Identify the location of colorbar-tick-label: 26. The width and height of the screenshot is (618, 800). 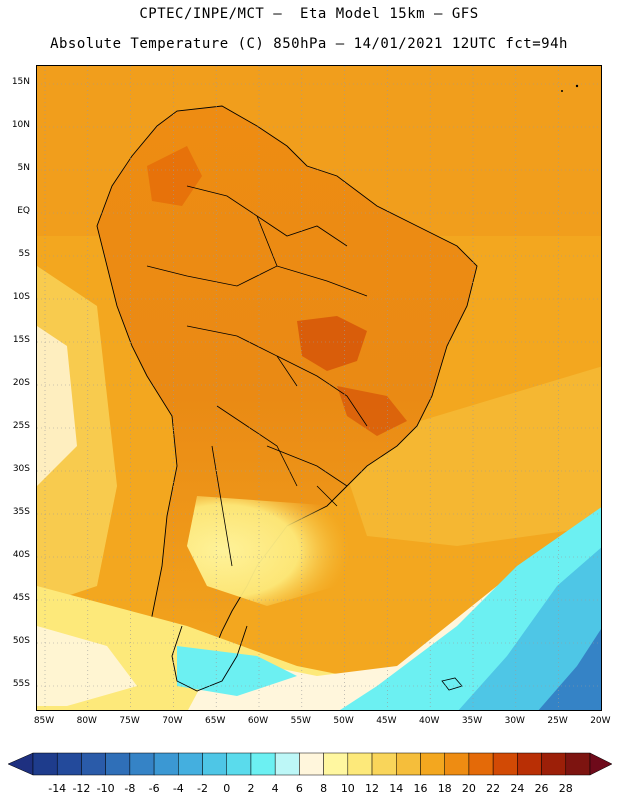
(541, 788).